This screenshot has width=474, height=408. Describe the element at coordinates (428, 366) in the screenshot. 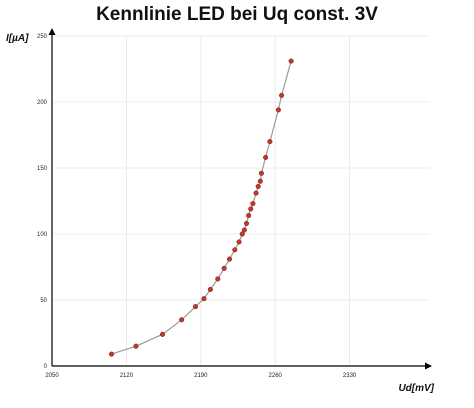

I see `x-axis-arrow` at that location.